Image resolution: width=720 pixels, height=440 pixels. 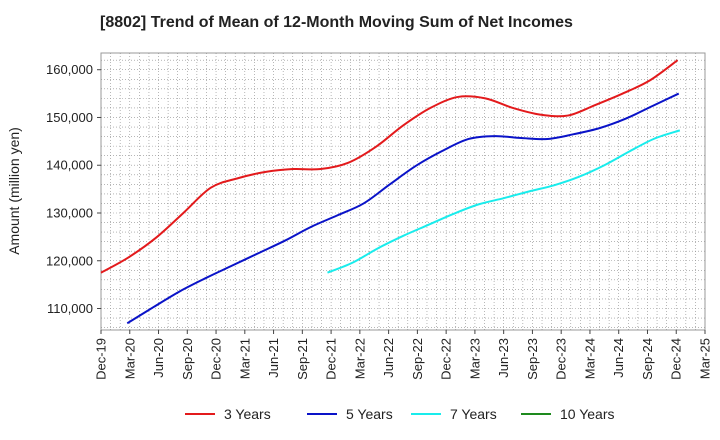 I want to click on y-tick-label: 130,000, so click(x=69, y=212).